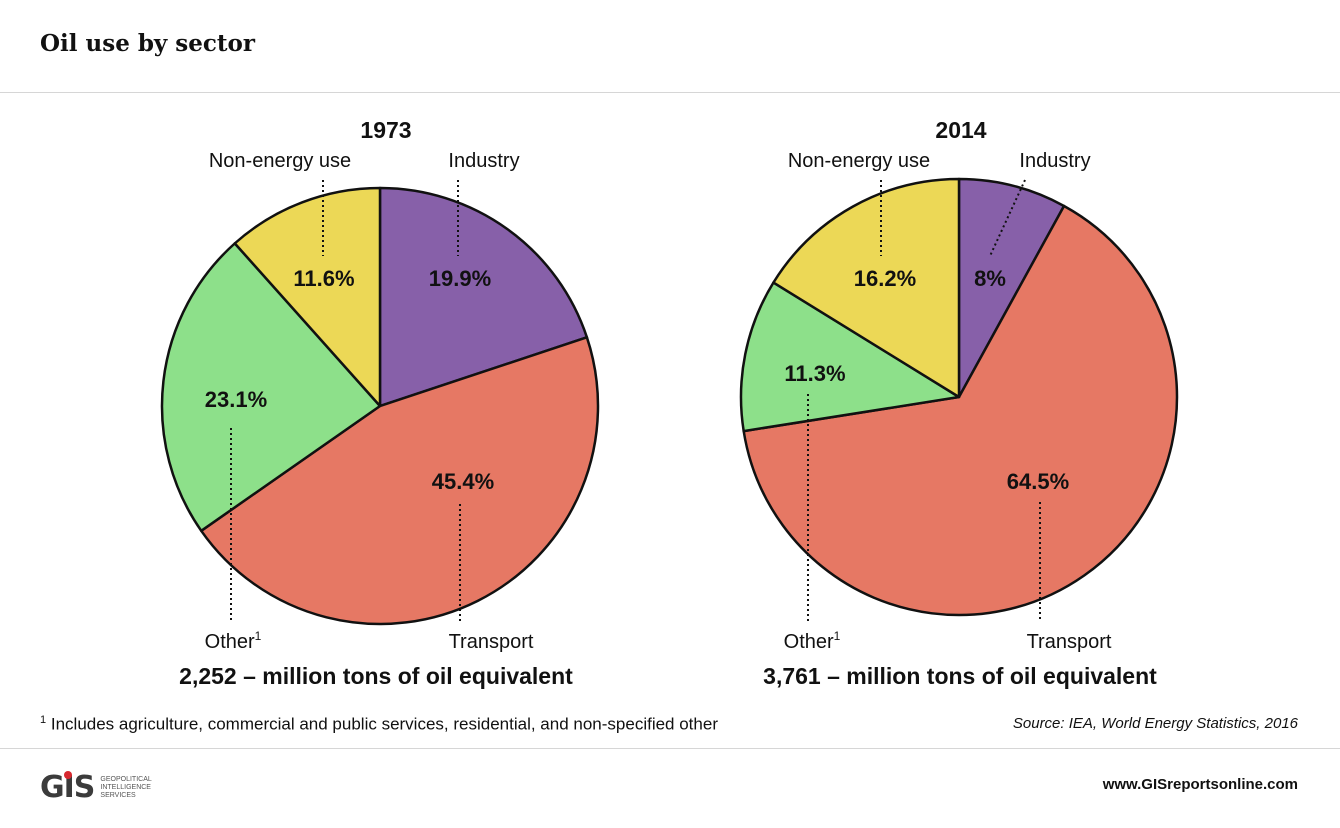 The image size is (1340, 828). I want to click on pie-2014-name-industry: Industry, so click(1054, 161).